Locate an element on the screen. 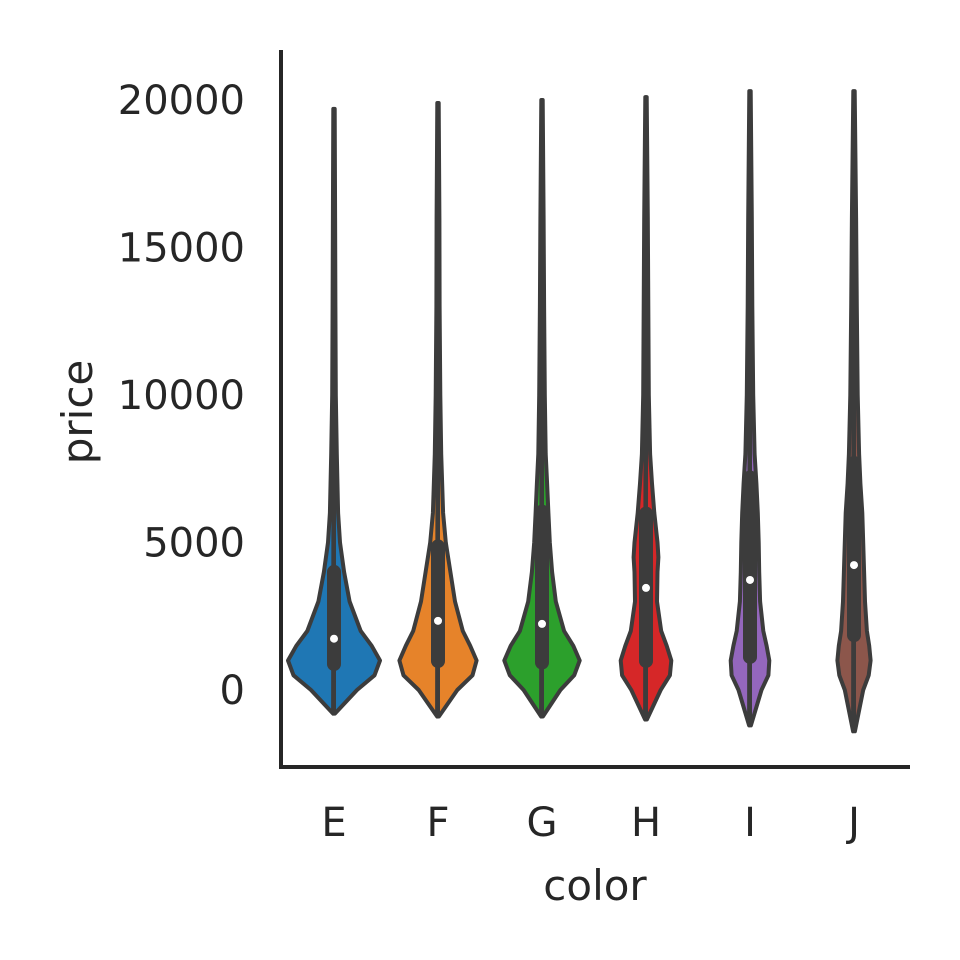  violin-G is located at coordinates (542, 408).